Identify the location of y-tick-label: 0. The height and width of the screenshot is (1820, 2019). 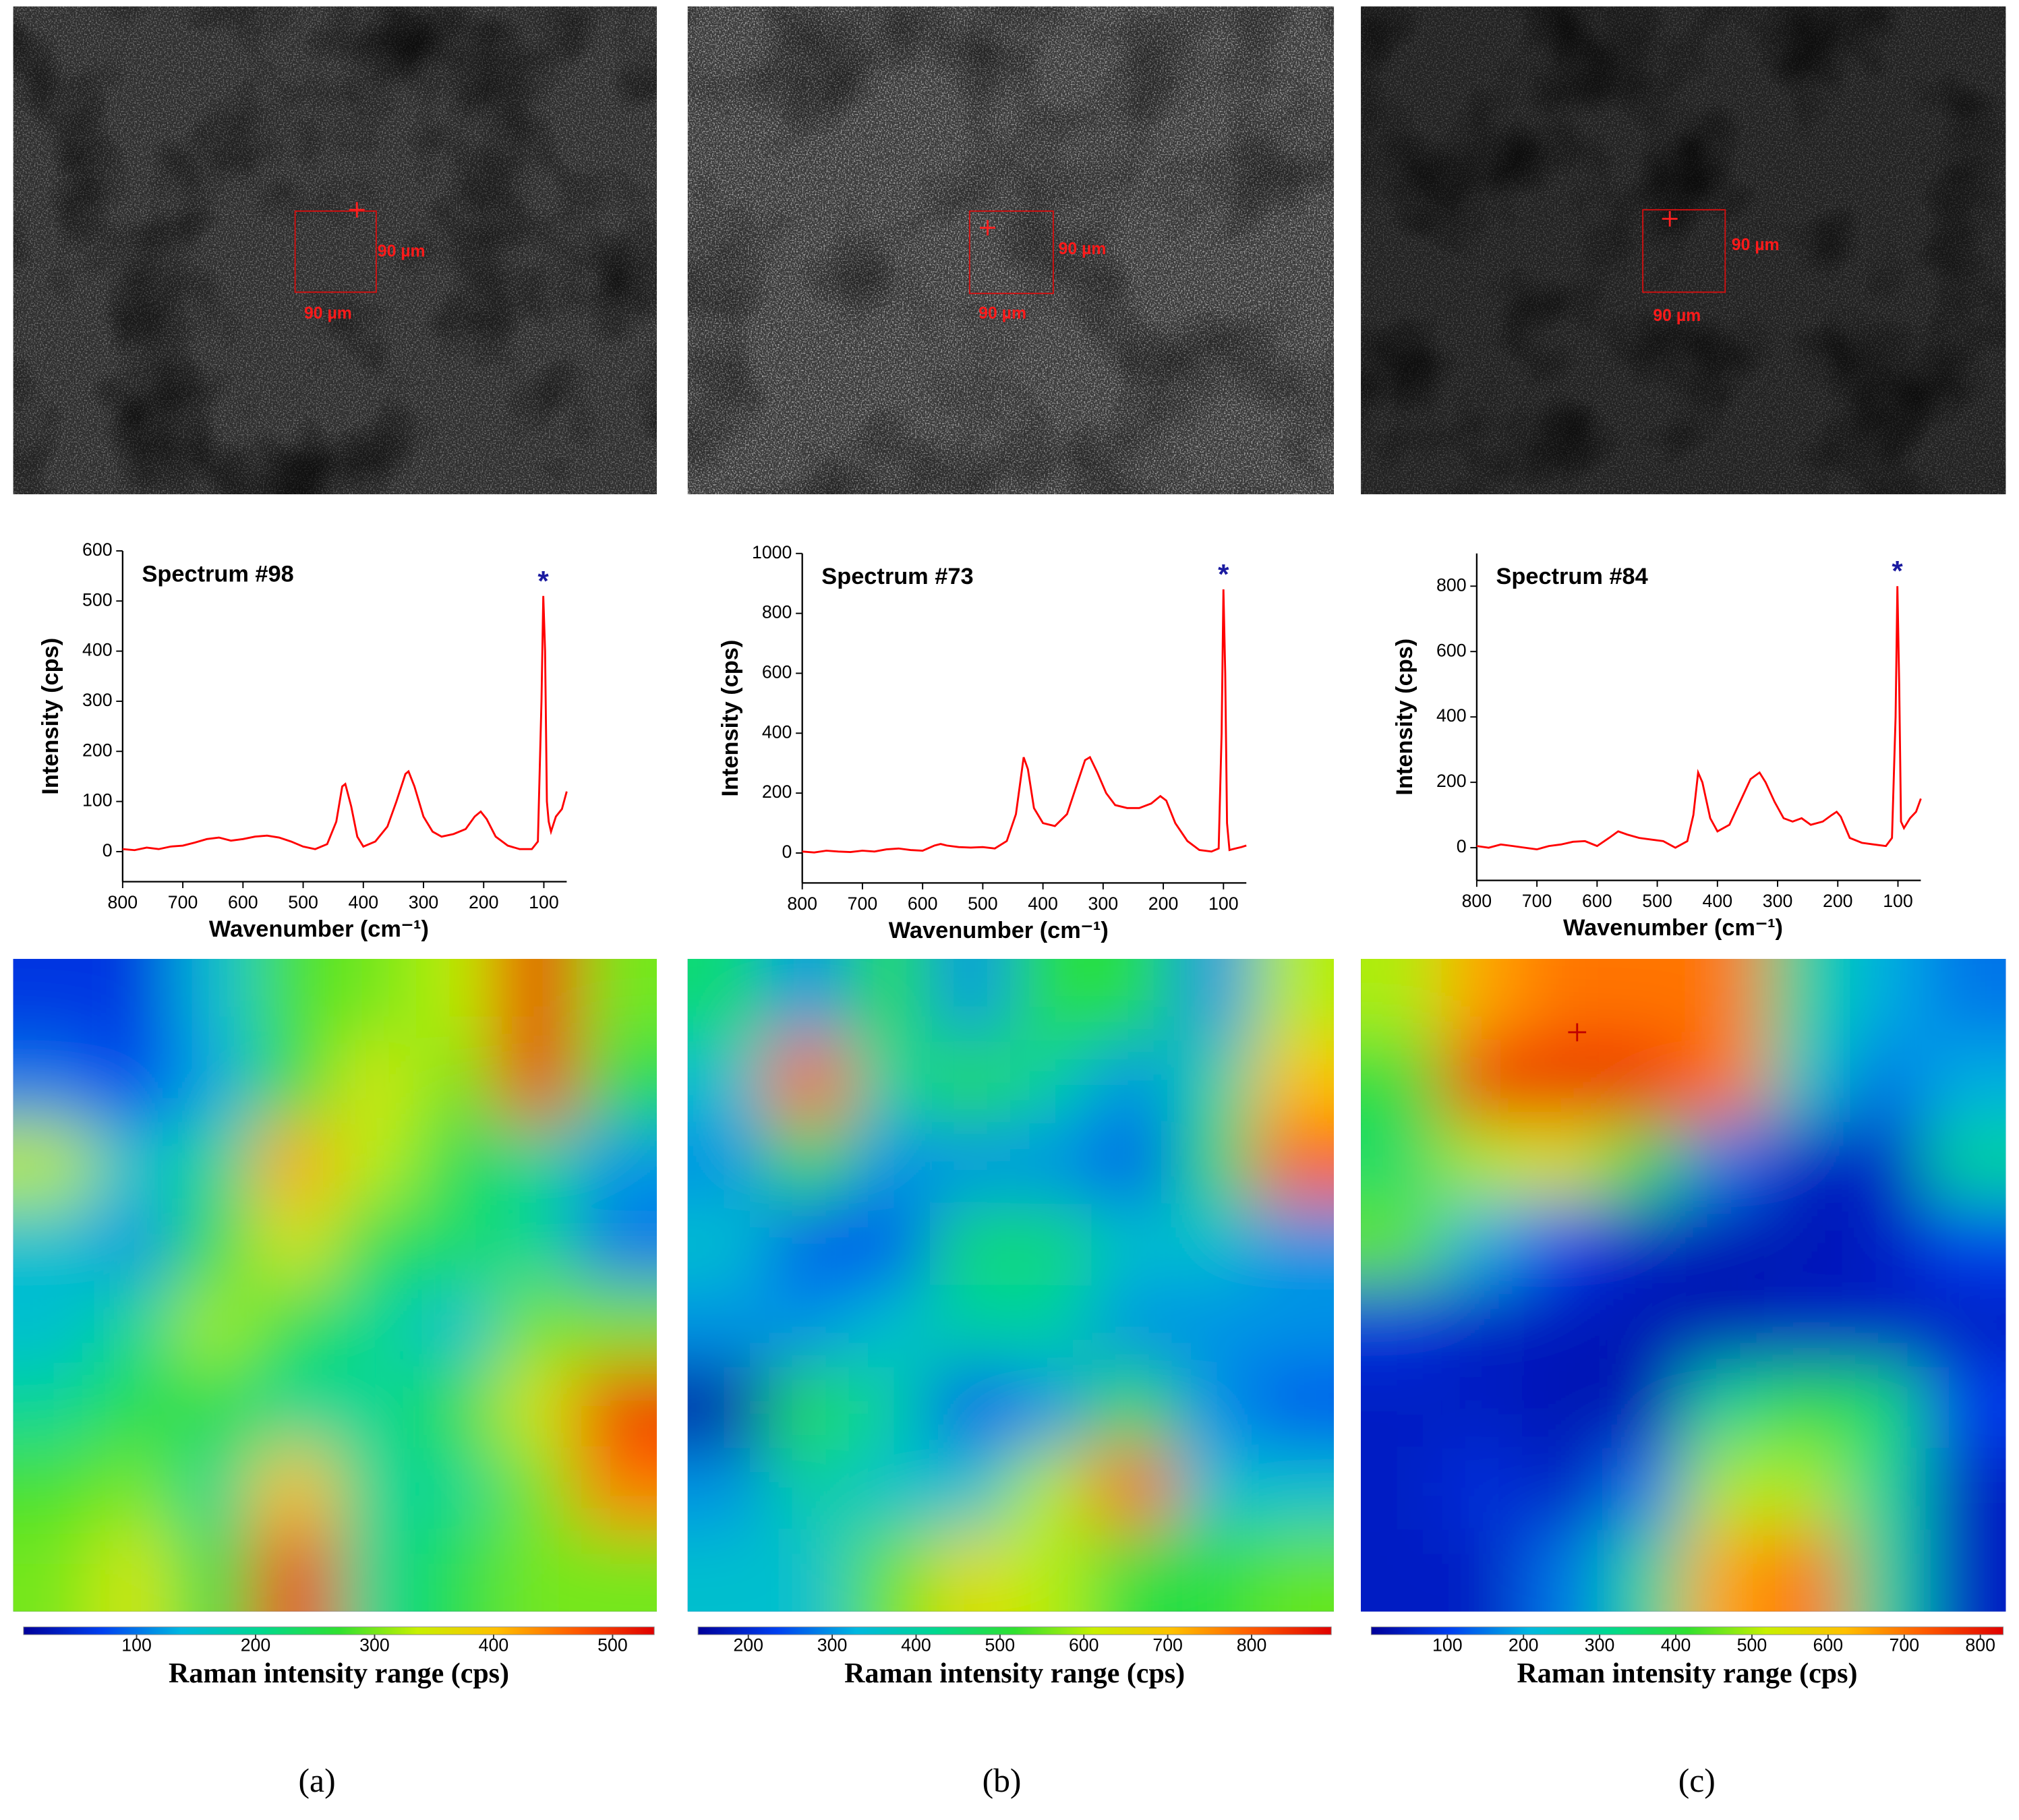
(108, 850).